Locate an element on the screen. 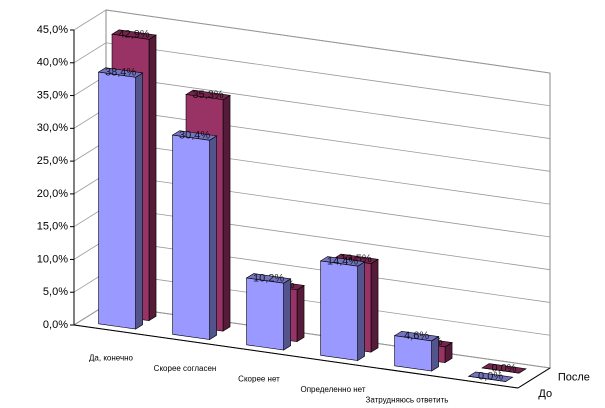 The width and height of the screenshot is (605, 408). y-tick-label: 5,0% is located at coordinates (55, 292).